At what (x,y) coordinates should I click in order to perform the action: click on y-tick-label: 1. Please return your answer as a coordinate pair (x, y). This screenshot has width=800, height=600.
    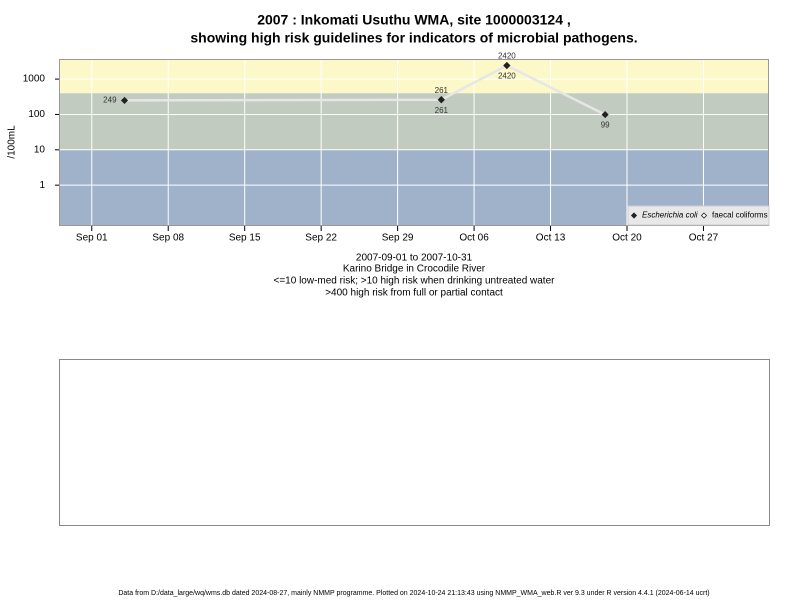
    Looking at the image, I should click on (42, 185).